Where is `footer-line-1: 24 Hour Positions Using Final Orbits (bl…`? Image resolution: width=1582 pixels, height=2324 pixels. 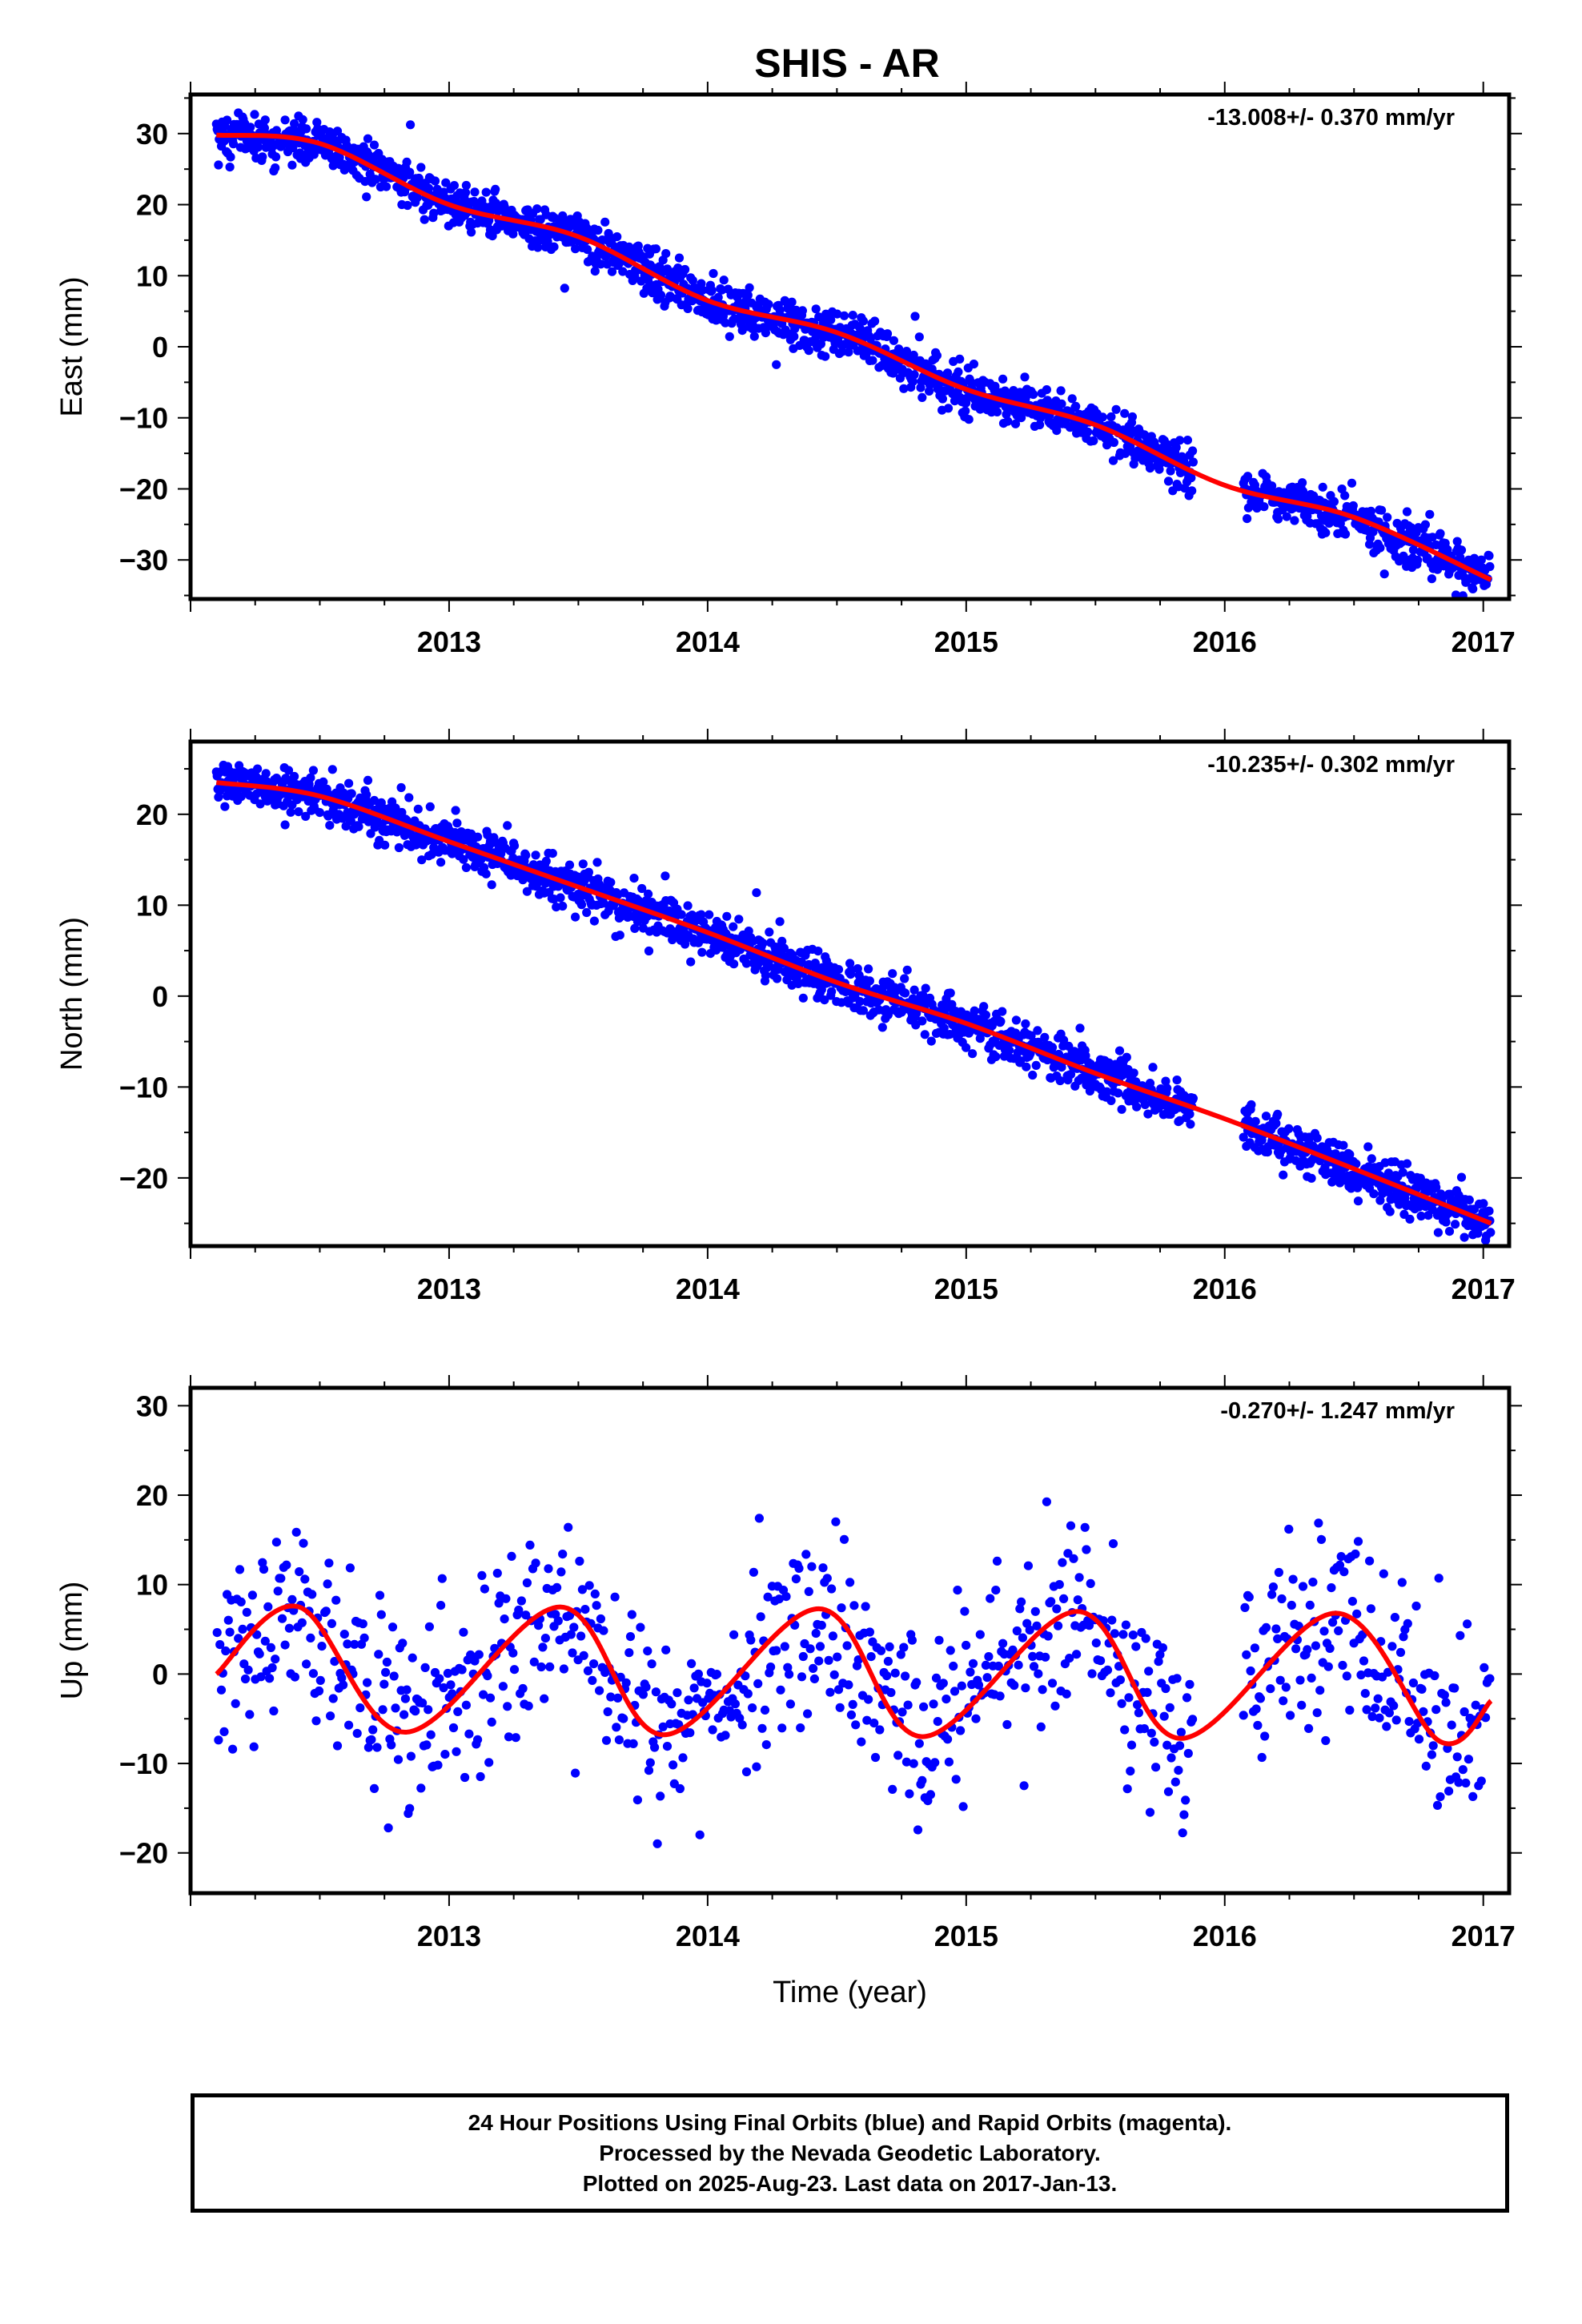
footer-line-1: 24 Hour Positions Using Final Orbits (bl… is located at coordinates (850, 2122).